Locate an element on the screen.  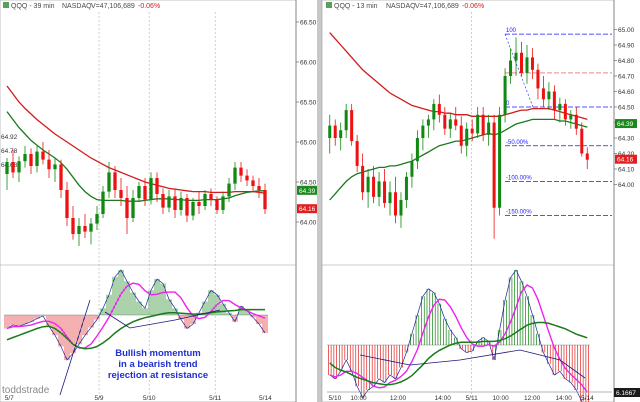
right-time-label: 5/11 is located at coordinates (472, 398).